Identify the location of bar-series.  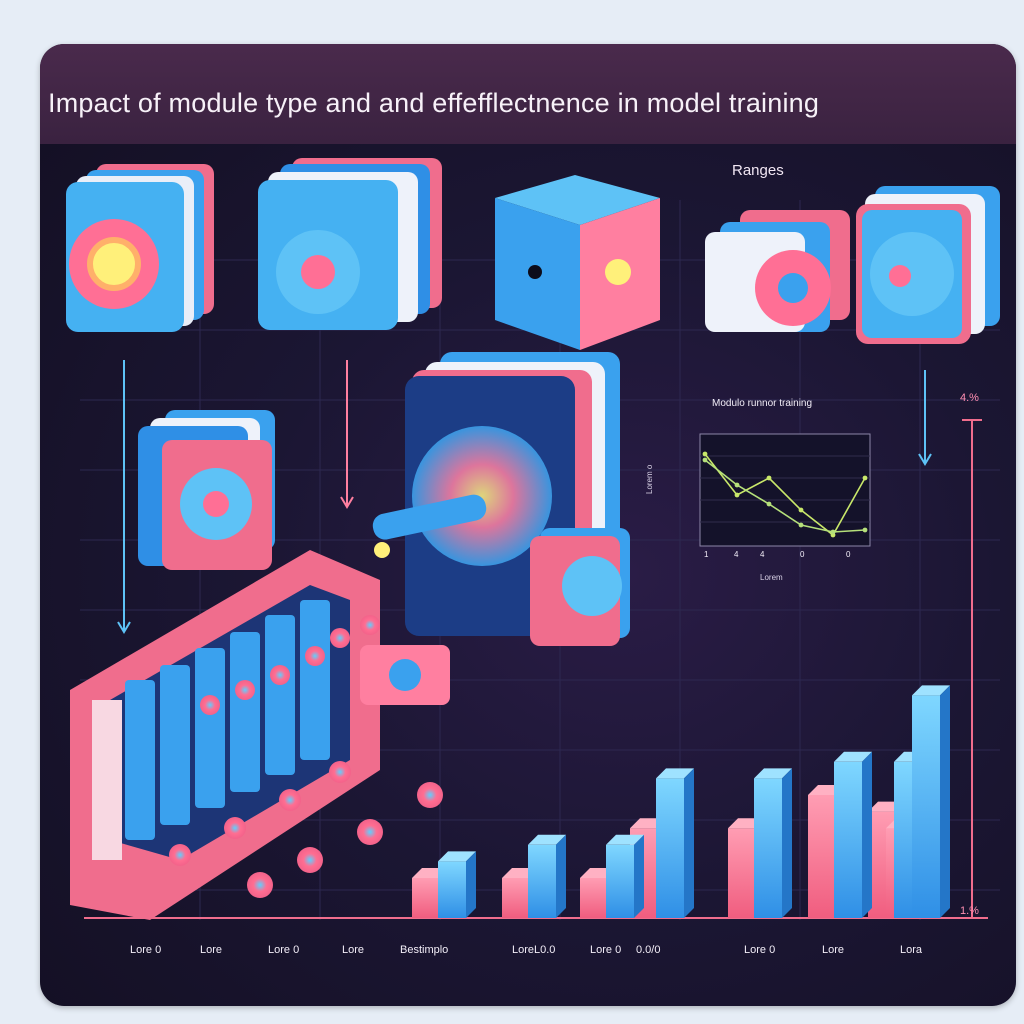
(681, 801).